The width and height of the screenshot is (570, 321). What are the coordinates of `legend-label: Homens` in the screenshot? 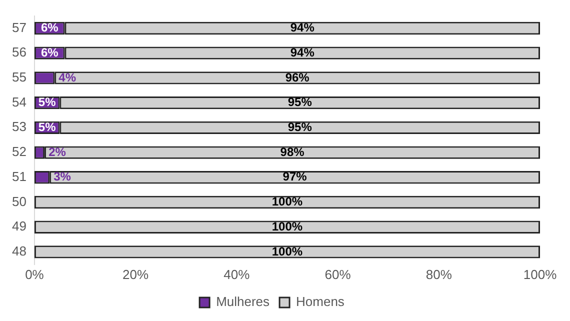 It's located at (320, 302).